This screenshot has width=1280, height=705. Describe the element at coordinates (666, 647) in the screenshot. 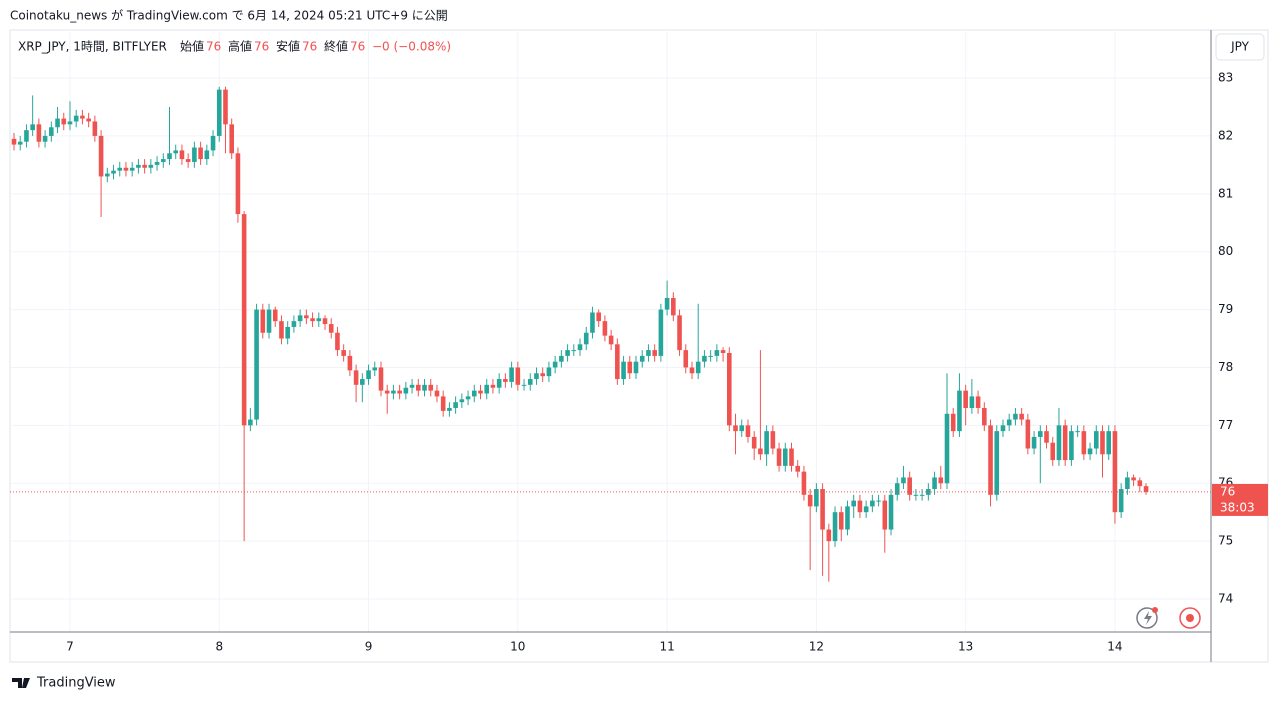

I see `x-tick-label: 11` at that location.